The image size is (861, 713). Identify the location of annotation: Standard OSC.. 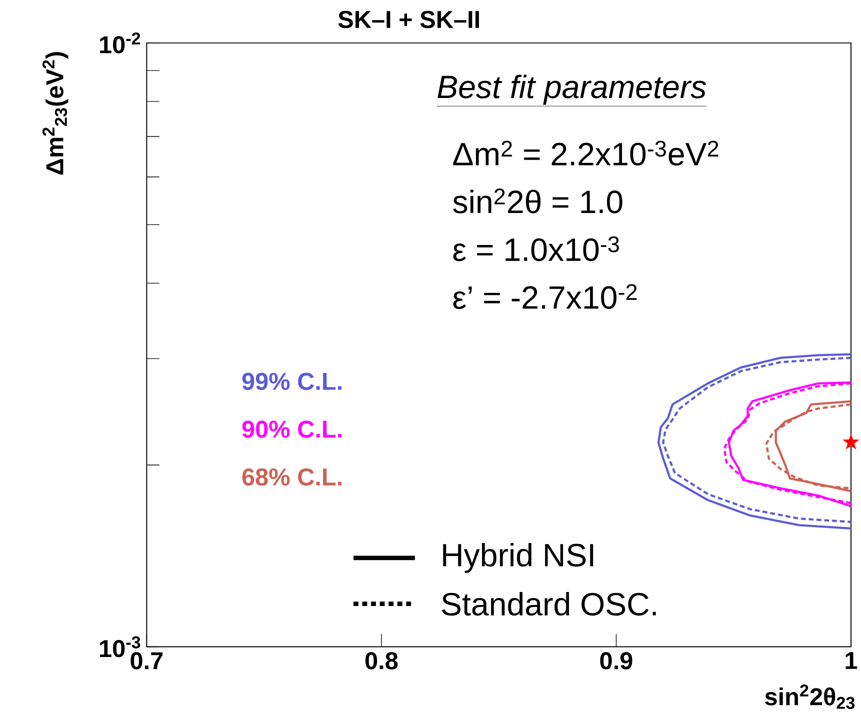
(549, 604).